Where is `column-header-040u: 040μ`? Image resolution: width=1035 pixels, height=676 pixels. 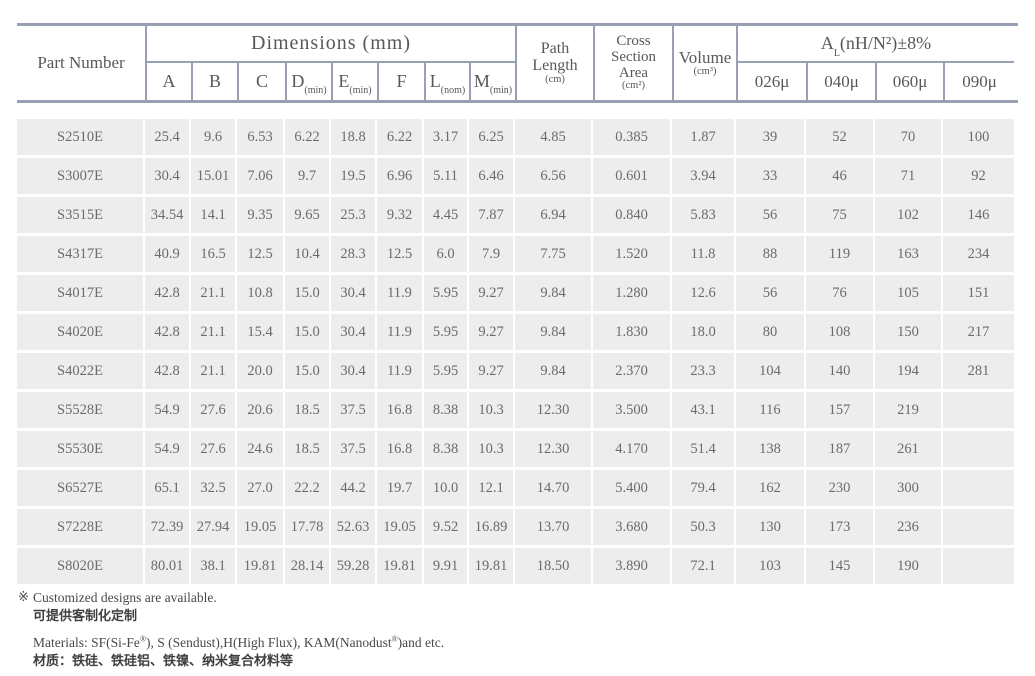
column-header-040u: 040μ is located at coordinates (840, 81).